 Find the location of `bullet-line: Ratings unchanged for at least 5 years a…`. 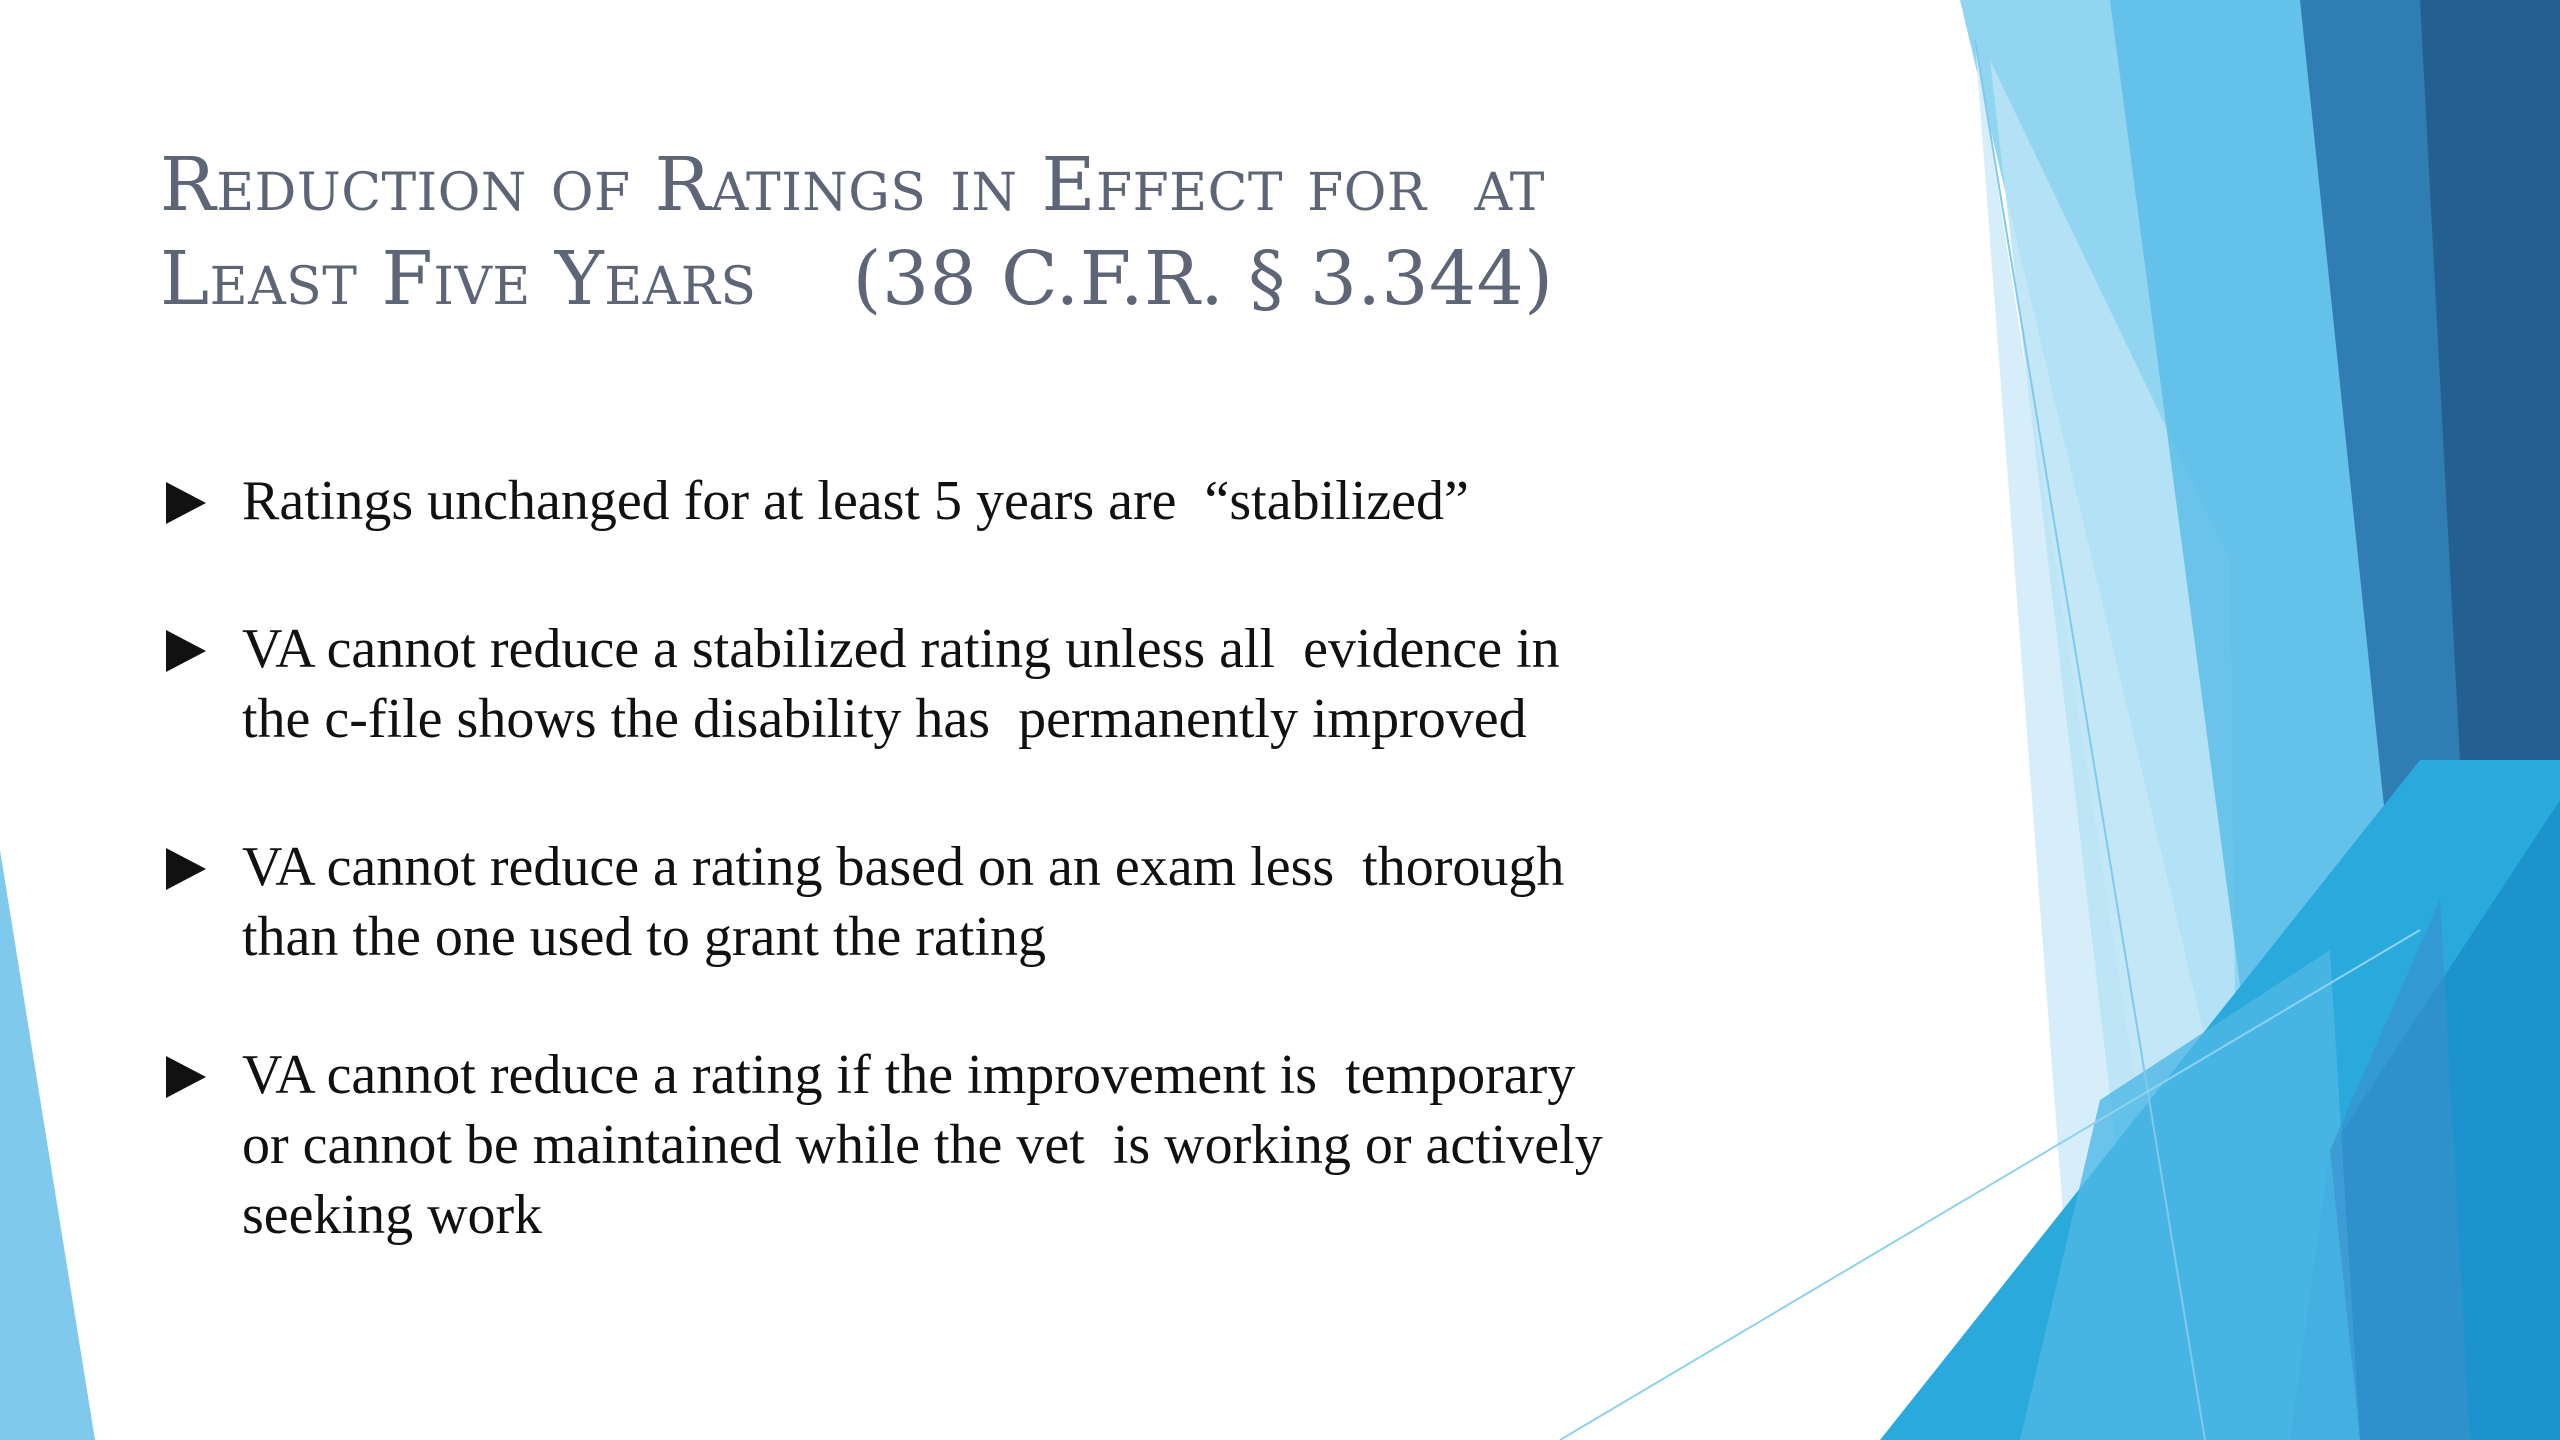

bullet-line: Ratings unchanged for at least 5 years a… is located at coordinates (855, 501).